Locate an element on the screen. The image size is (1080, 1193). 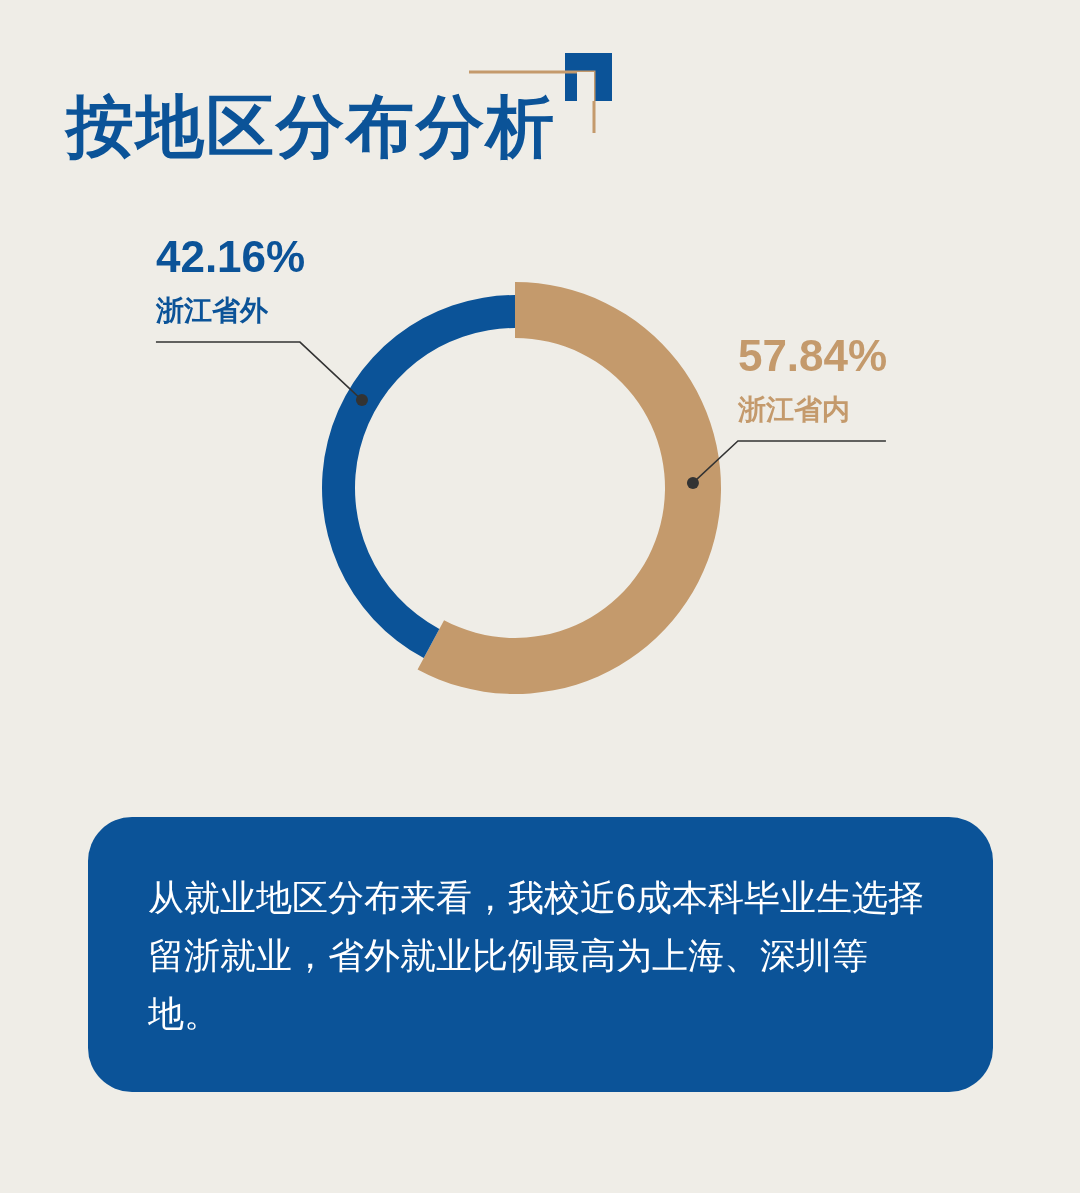
data-label: 57.84% is located at coordinates (812, 355).